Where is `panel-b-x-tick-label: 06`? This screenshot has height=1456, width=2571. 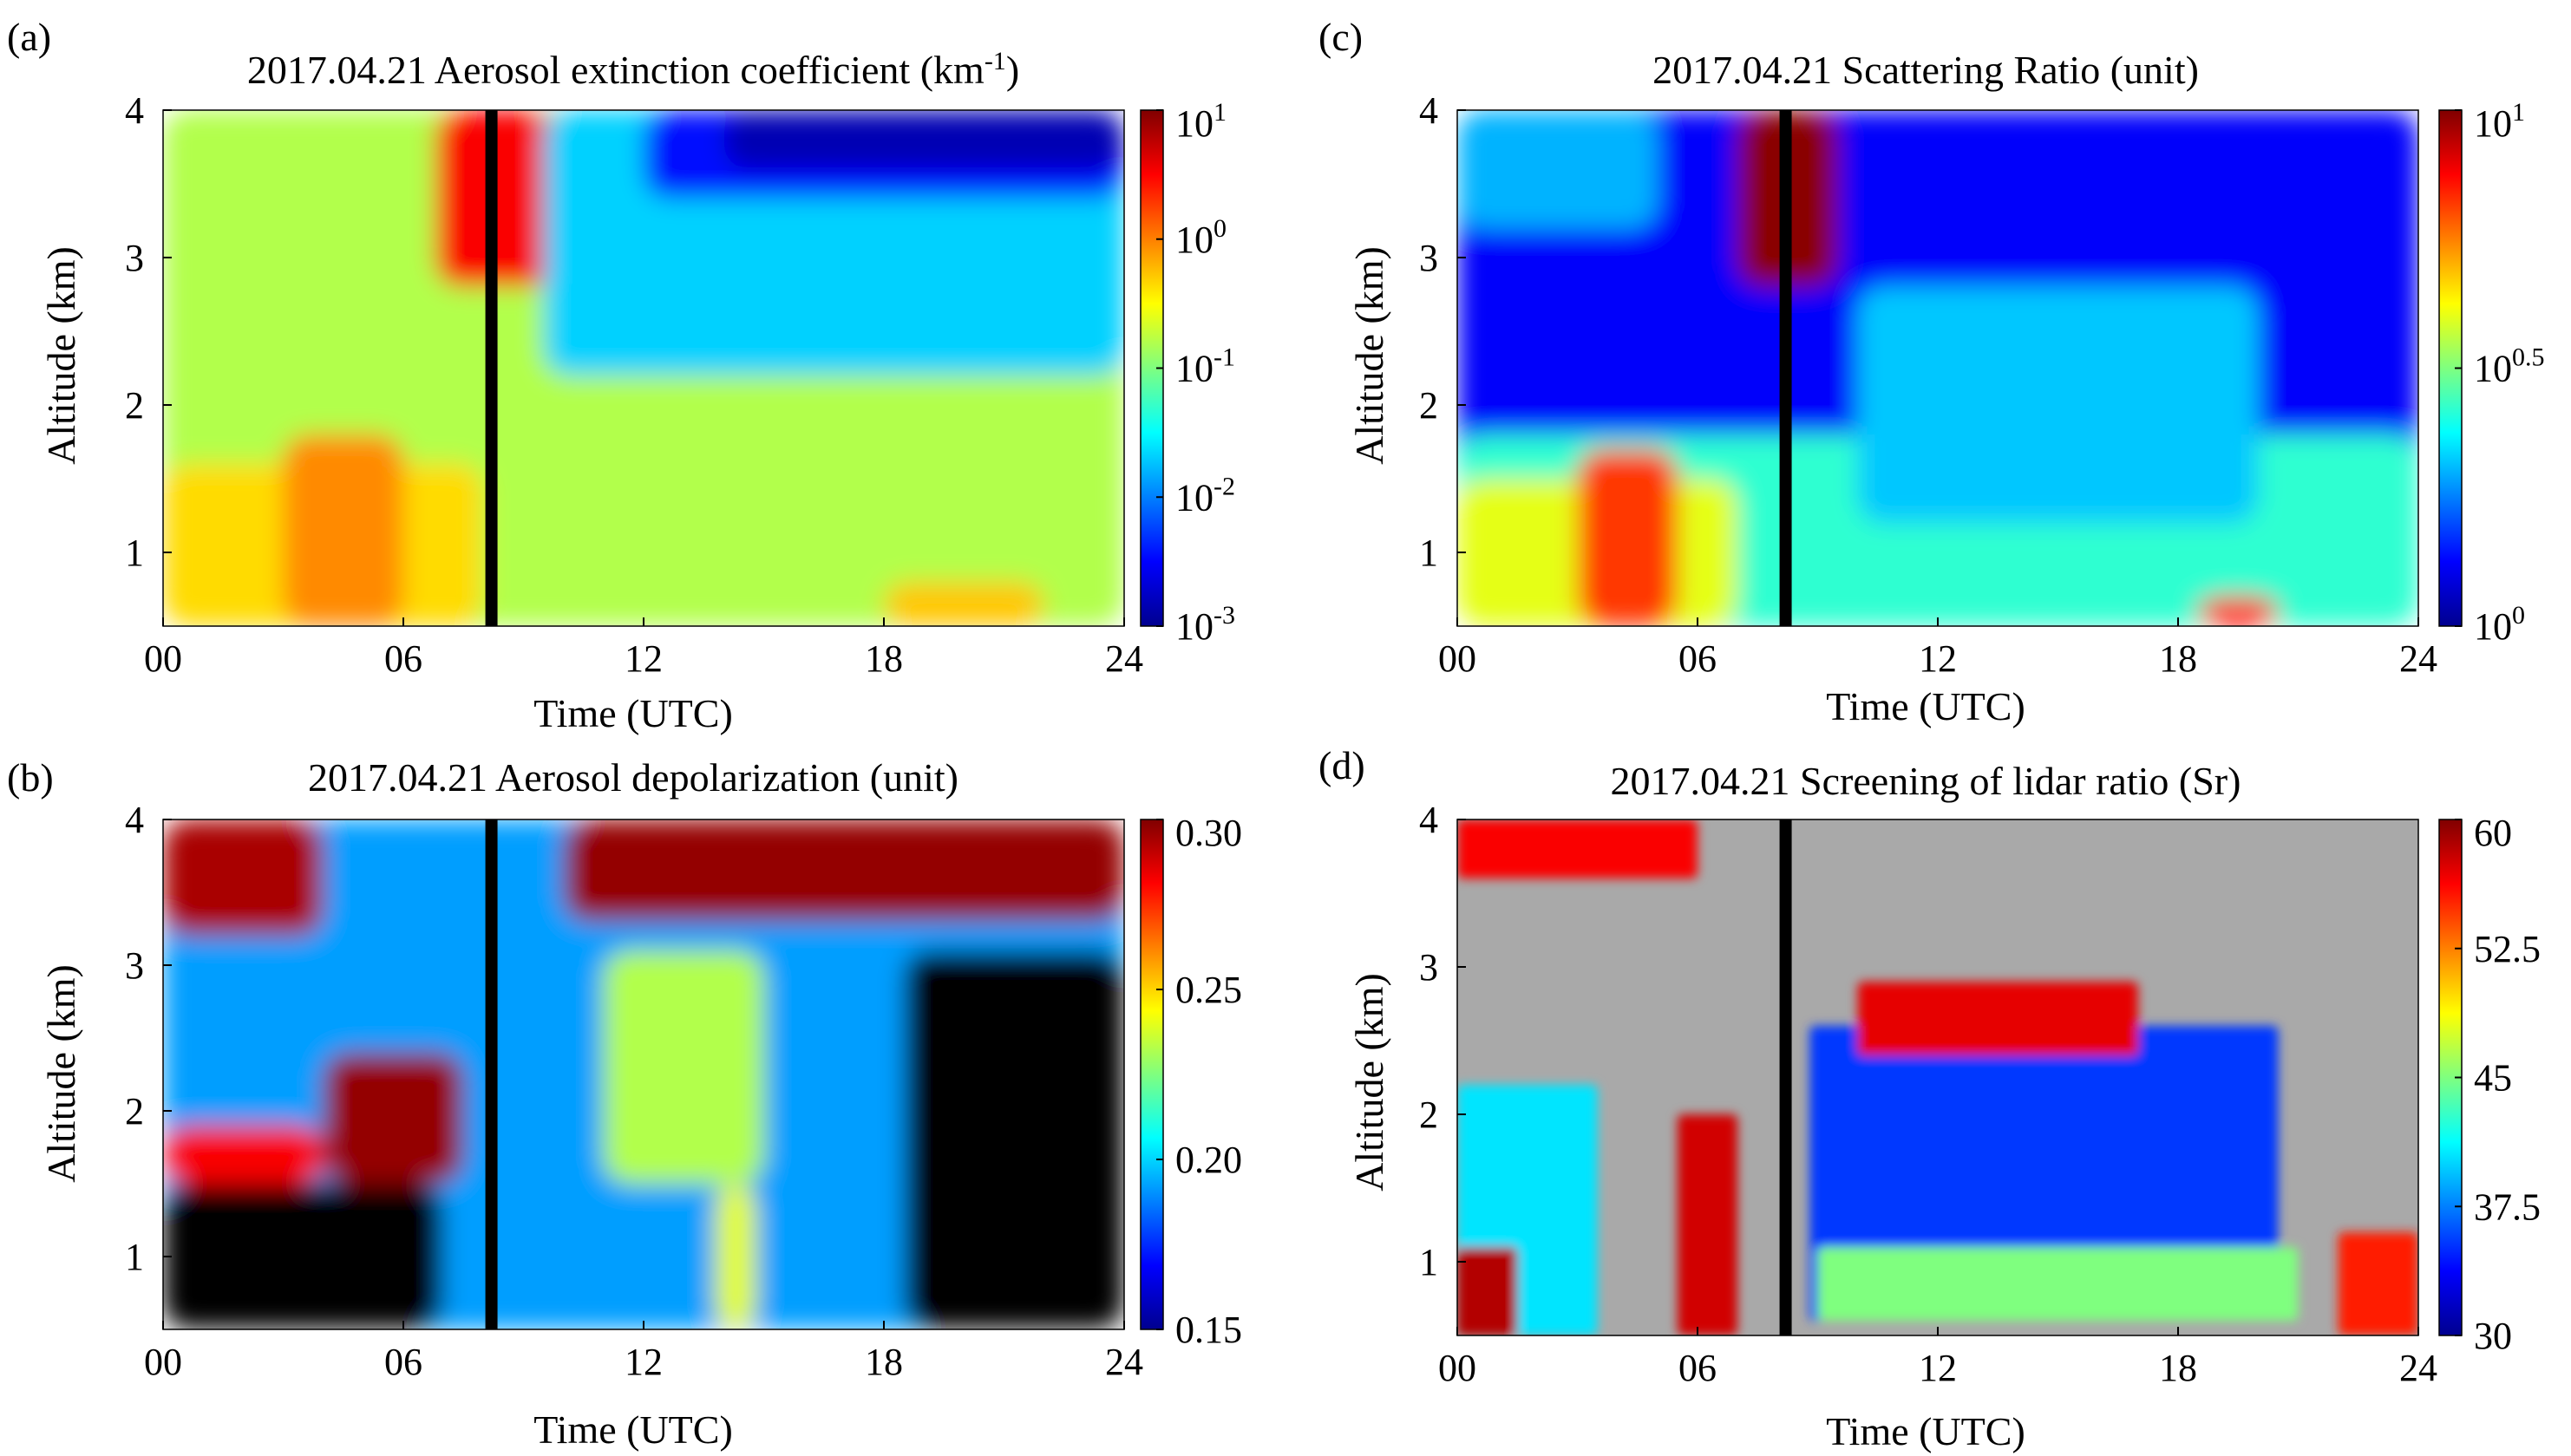
panel-b-x-tick-label: 06 is located at coordinates (403, 1362).